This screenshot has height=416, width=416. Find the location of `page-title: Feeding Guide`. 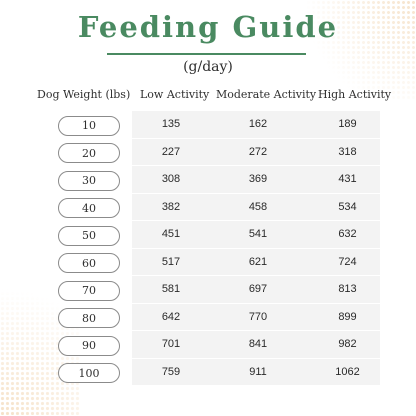

page-title: Feeding Guide is located at coordinates (208, 27).